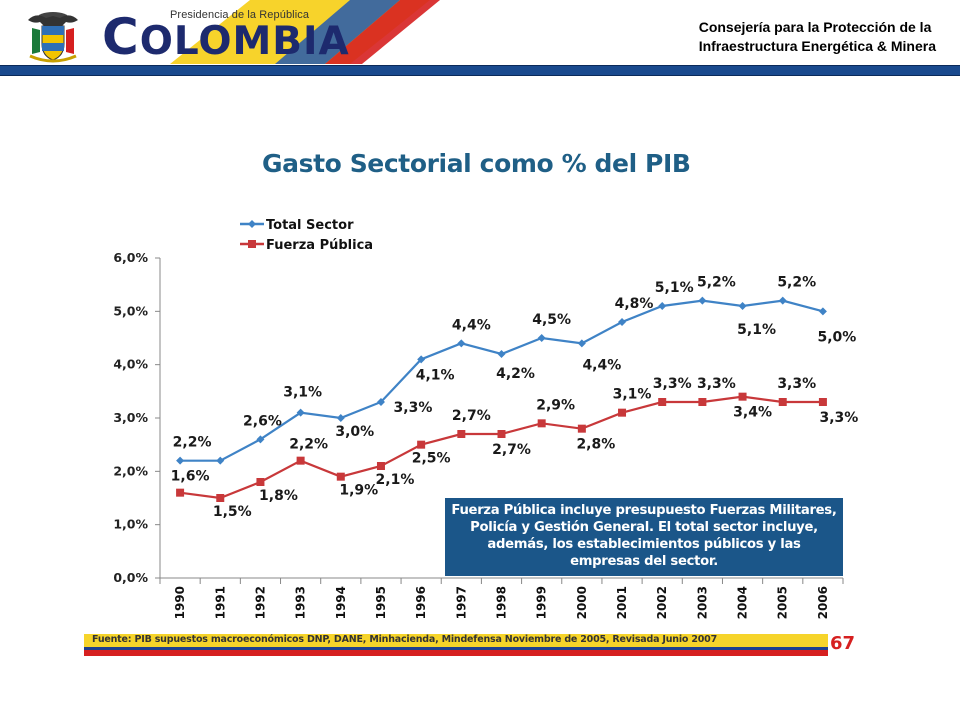 The width and height of the screenshot is (960, 720). I want to click on x-tick-label: 1994, so click(341, 602).